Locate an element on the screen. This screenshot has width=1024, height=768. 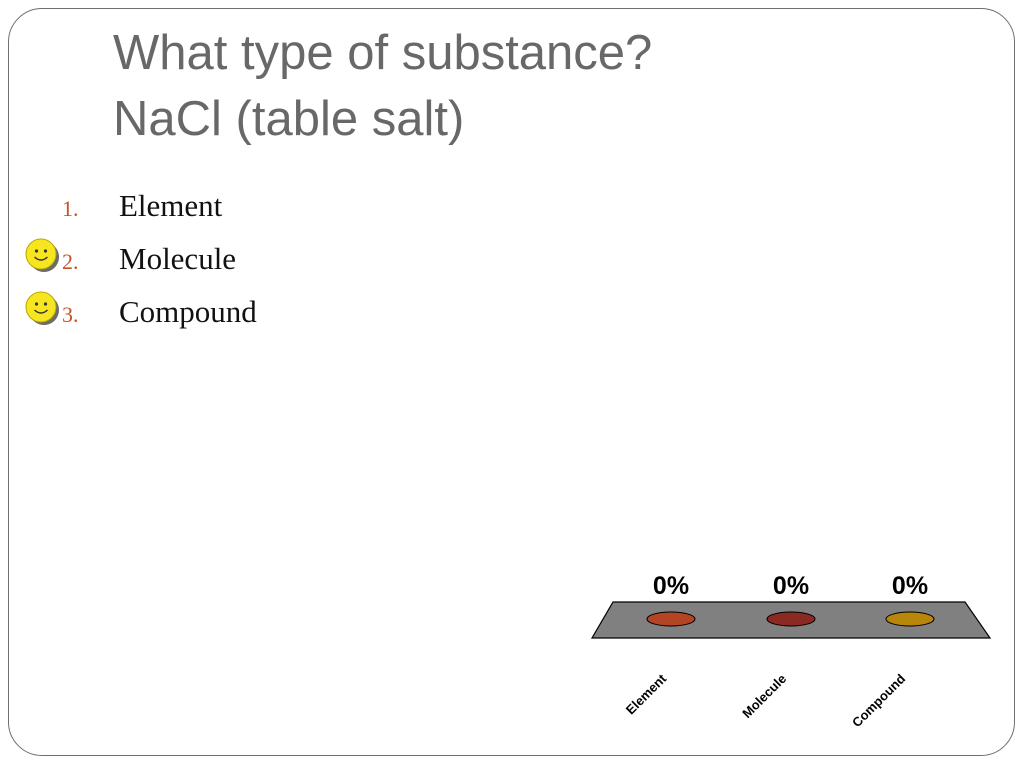
chart-bar-element is located at coordinates (671, 619).